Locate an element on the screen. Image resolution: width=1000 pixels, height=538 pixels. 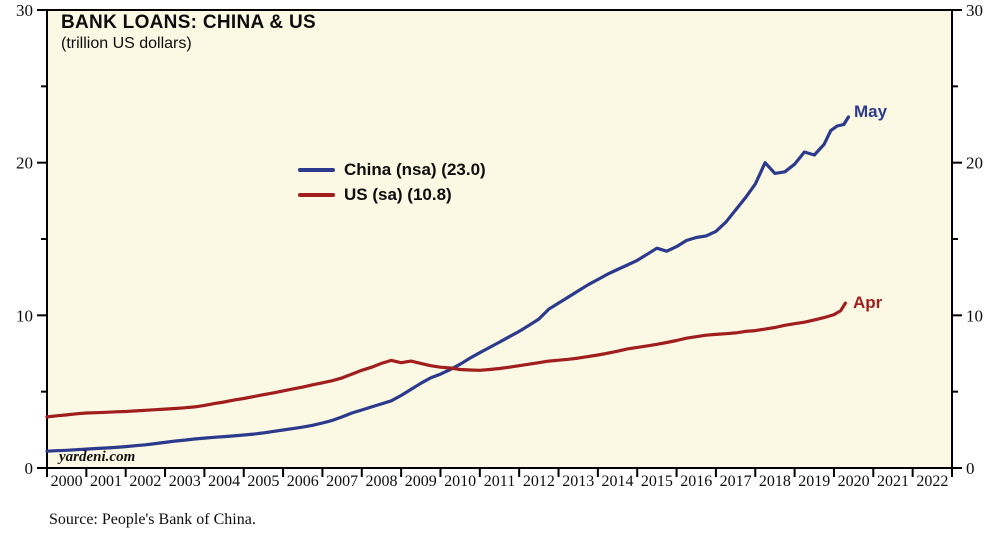
x-axis-year-label: 2001 is located at coordinates (106, 481).